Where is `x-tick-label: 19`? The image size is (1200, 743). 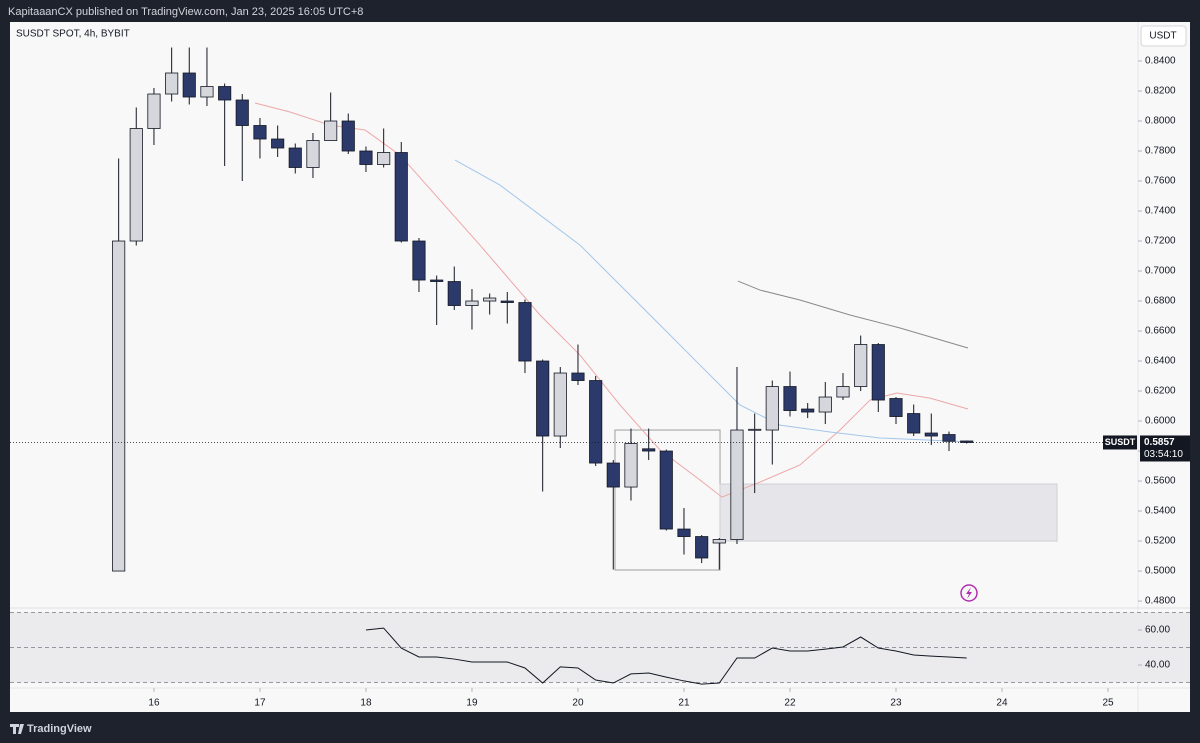
x-tick-label: 19 is located at coordinates (472, 703).